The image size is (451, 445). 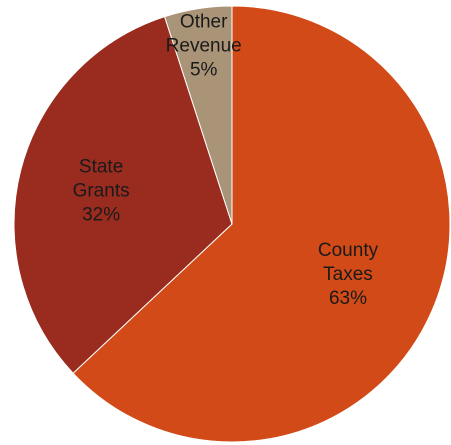 I want to click on pie-label-value: 5%, so click(x=204, y=69).